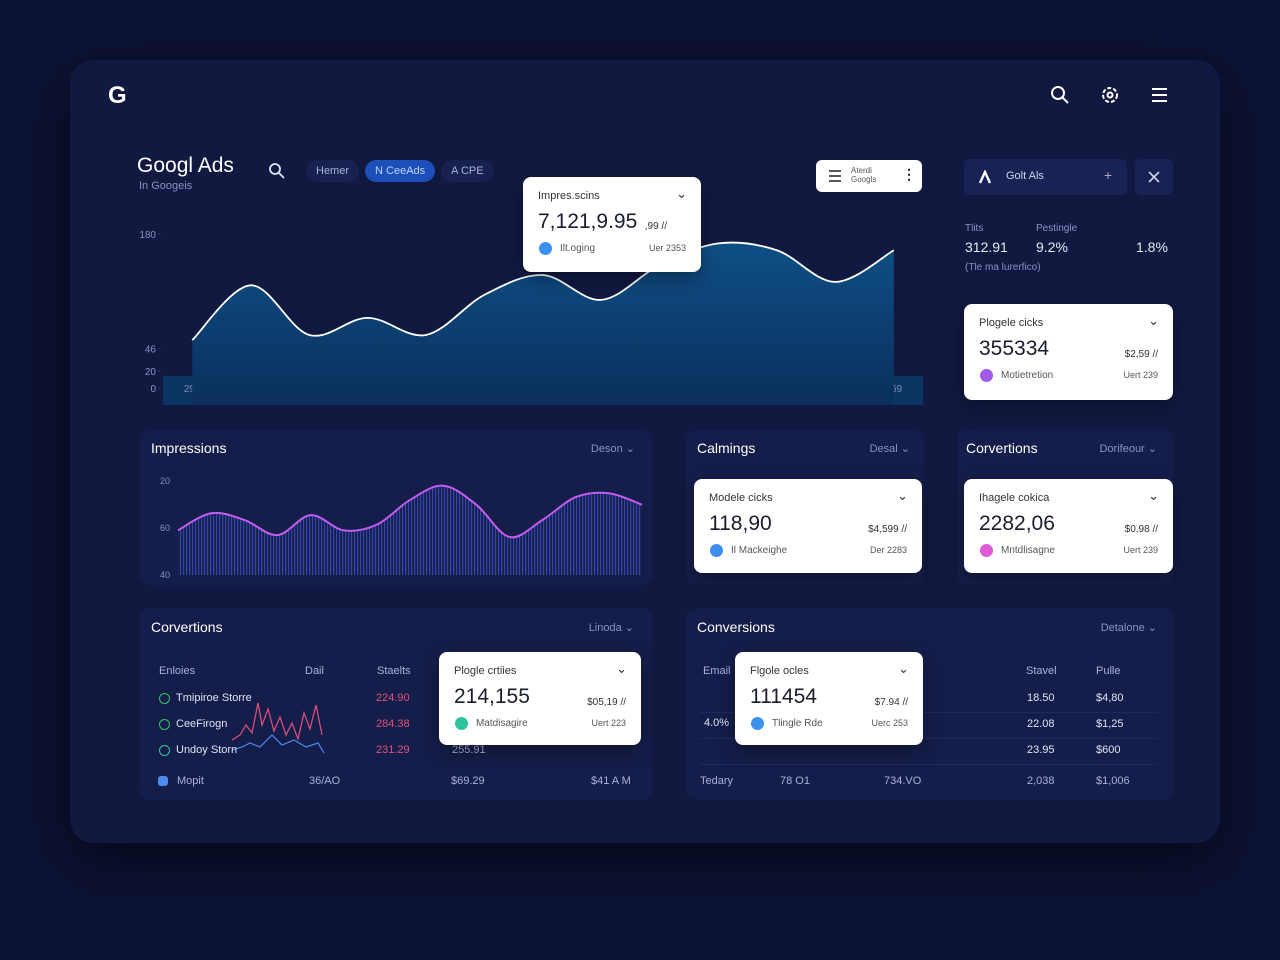 The height and width of the screenshot is (960, 1280). What do you see at coordinates (795, 781) in the screenshot?
I see `footer-cell: 78 O1` at bounding box center [795, 781].